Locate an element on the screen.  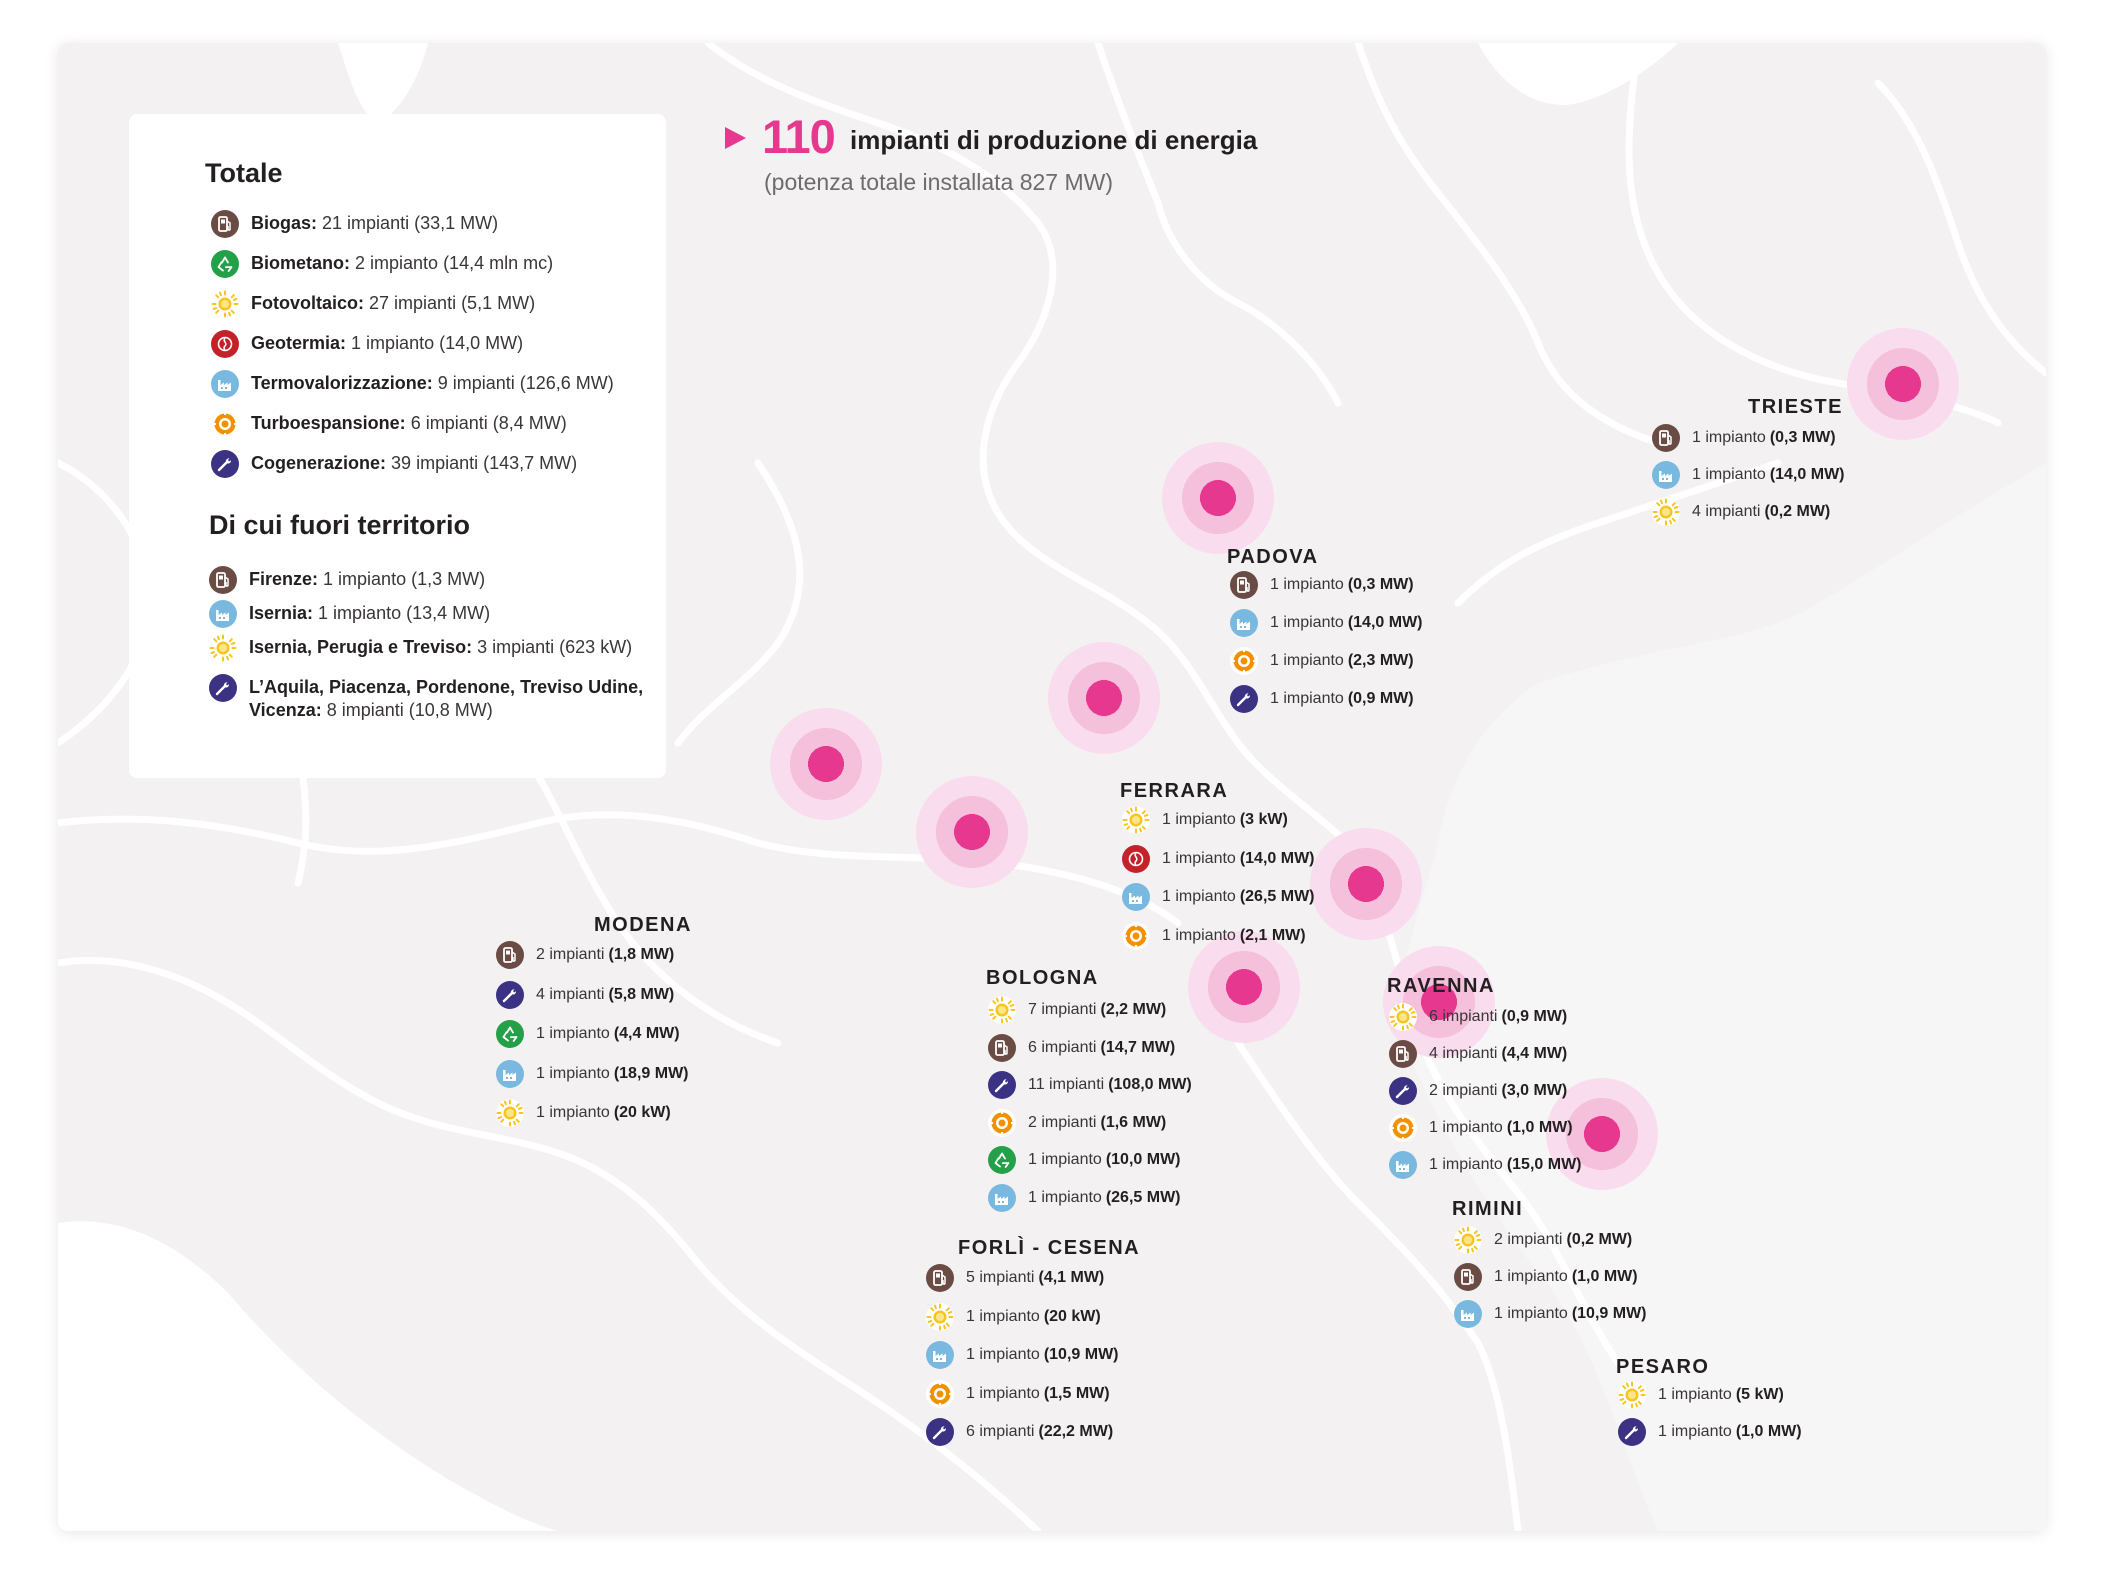
headline-text: impianti di produzione di energia is located at coordinates (1054, 140).